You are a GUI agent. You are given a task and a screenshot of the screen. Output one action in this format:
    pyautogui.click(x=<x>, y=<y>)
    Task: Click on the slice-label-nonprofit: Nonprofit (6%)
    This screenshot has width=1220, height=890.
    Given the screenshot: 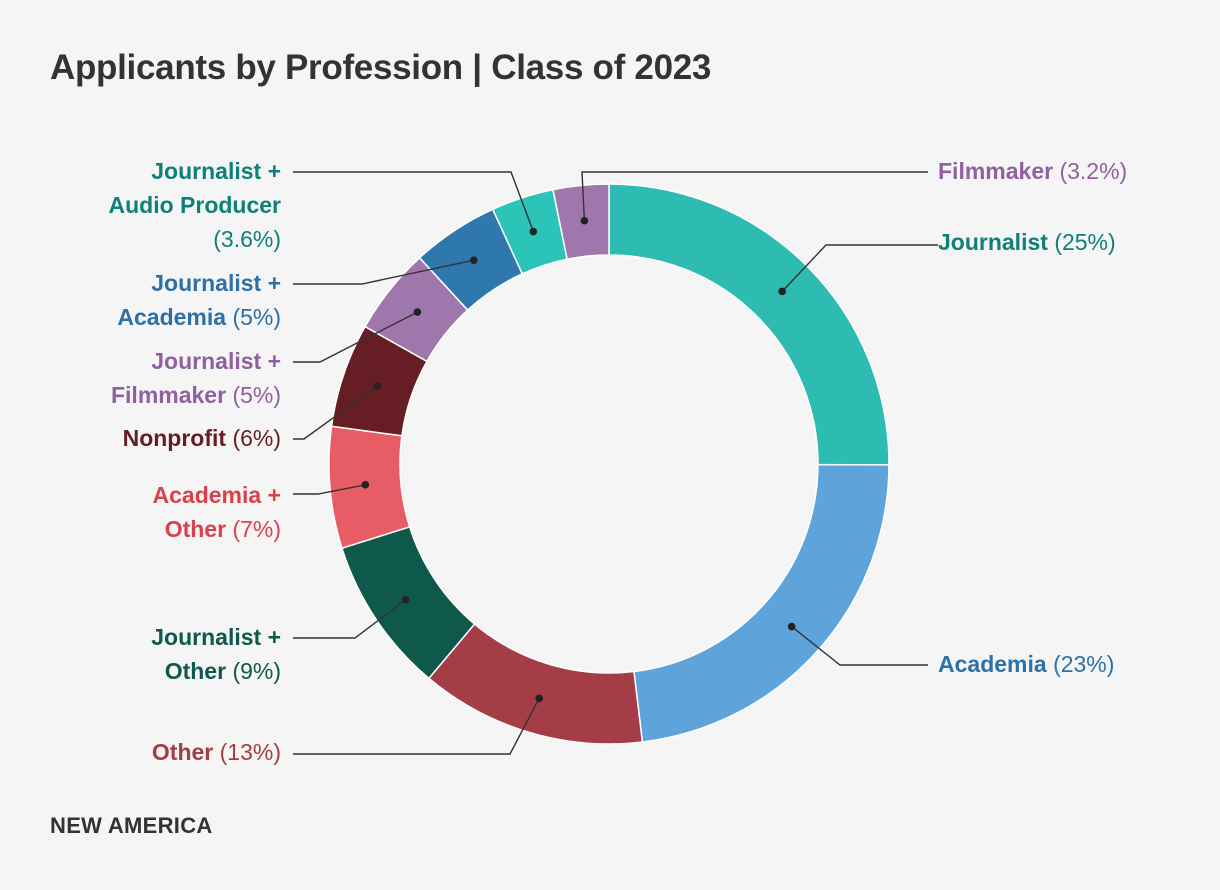 What is the action you would take?
    pyautogui.click(x=202, y=438)
    